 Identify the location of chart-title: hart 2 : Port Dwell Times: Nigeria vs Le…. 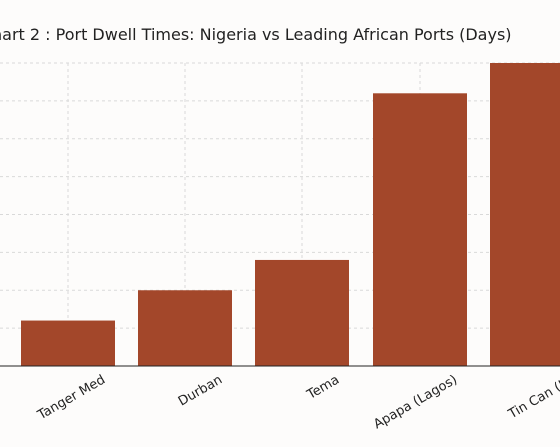
(256, 34).